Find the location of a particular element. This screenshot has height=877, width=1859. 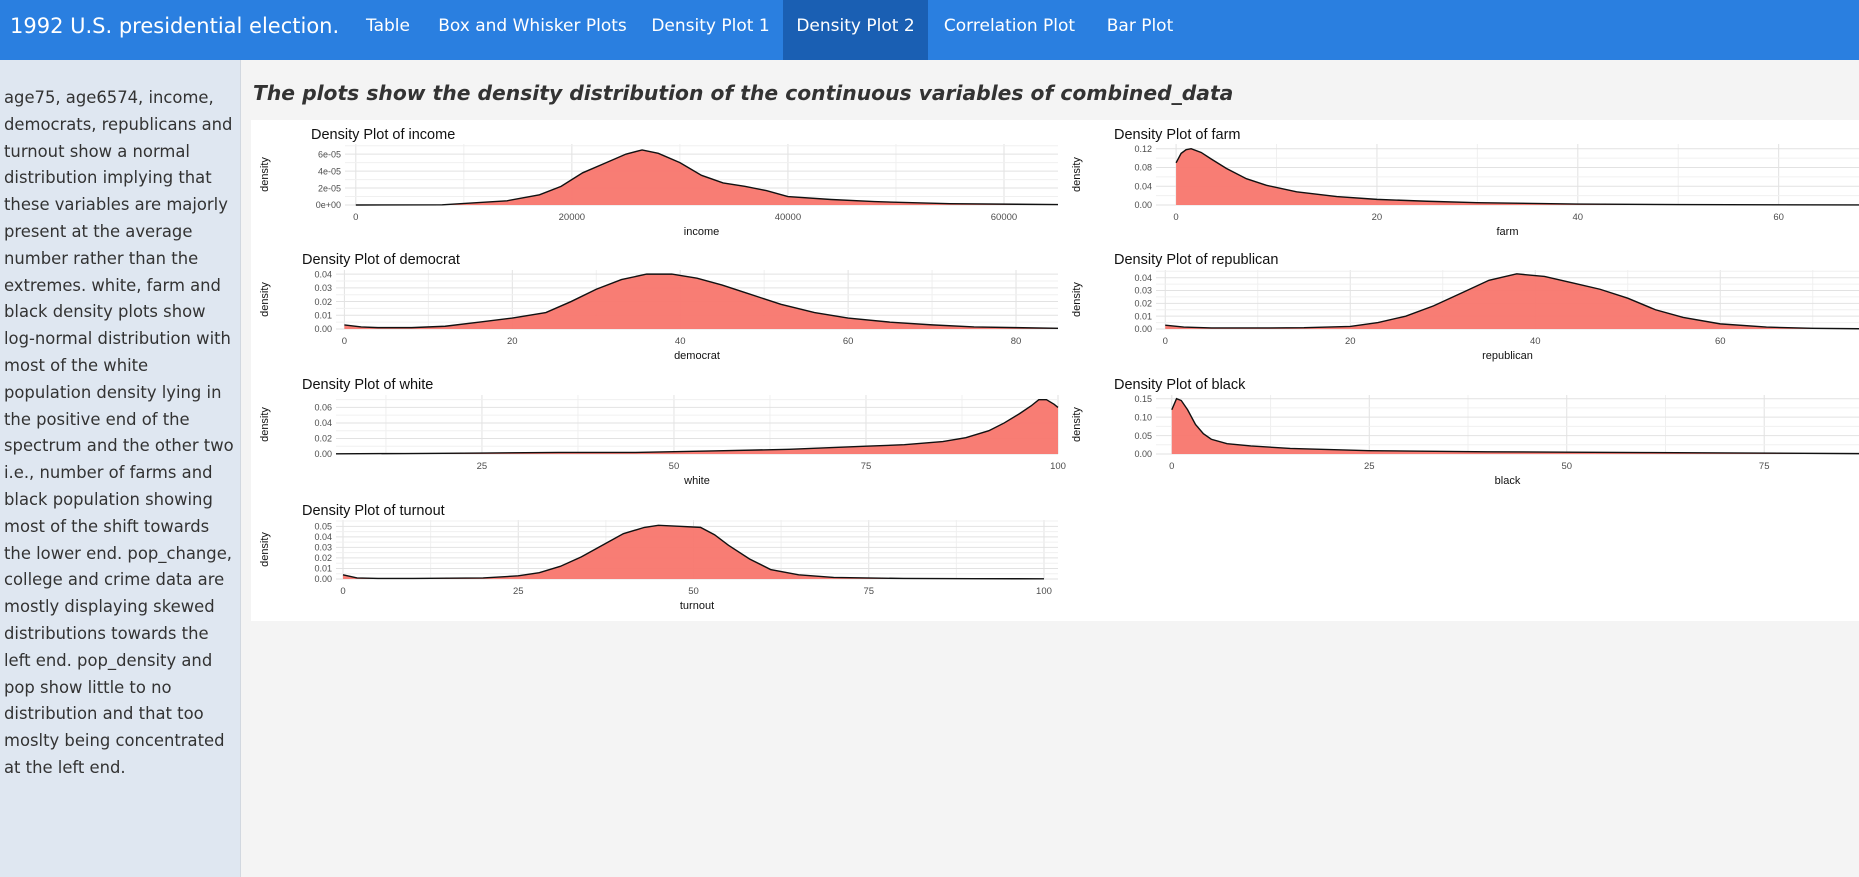

turnout-plot-title: Density Plot of turnout is located at coordinates (373, 511).